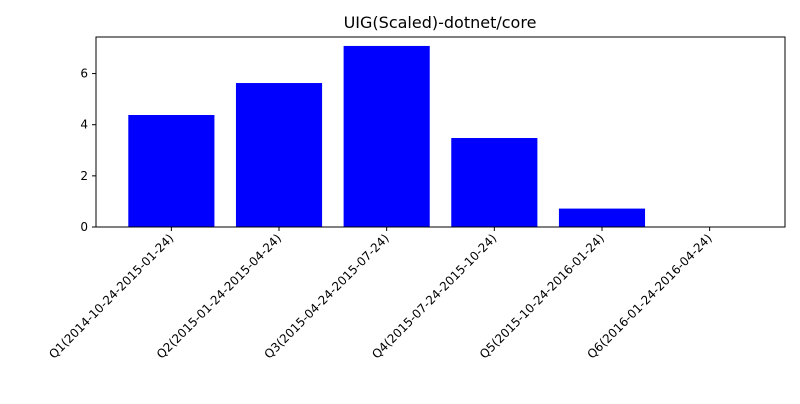 This screenshot has width=800, height=404. Describe the element at coordinates (440, 22) in the screenshot. I see `chart-title: UIG(Scaled)-dotnet/core` at that location.